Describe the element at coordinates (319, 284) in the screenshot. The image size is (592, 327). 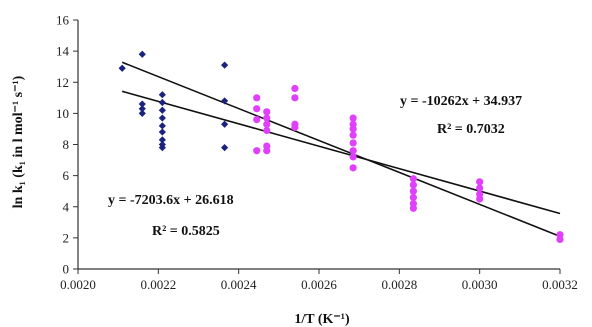
I see `x-tick-label: 0.0026` at that location.